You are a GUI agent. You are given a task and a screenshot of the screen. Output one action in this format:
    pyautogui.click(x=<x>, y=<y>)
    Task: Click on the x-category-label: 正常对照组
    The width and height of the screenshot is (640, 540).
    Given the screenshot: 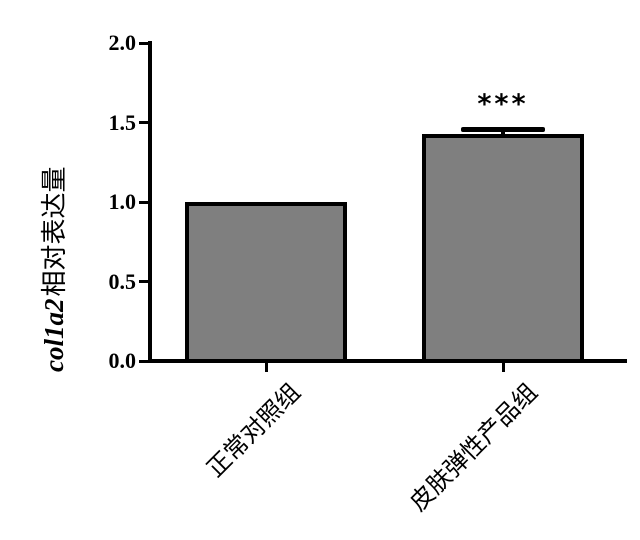 What is the action you would take?
    pyautogui.click(x=254, y=431)
    